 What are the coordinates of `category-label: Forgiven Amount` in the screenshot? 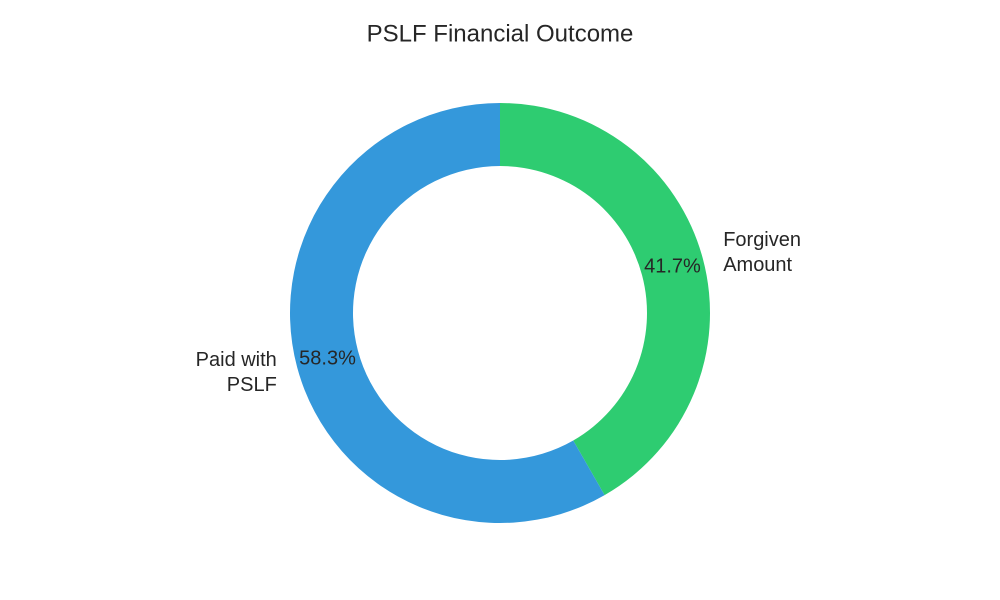 It's located at (762, 253).